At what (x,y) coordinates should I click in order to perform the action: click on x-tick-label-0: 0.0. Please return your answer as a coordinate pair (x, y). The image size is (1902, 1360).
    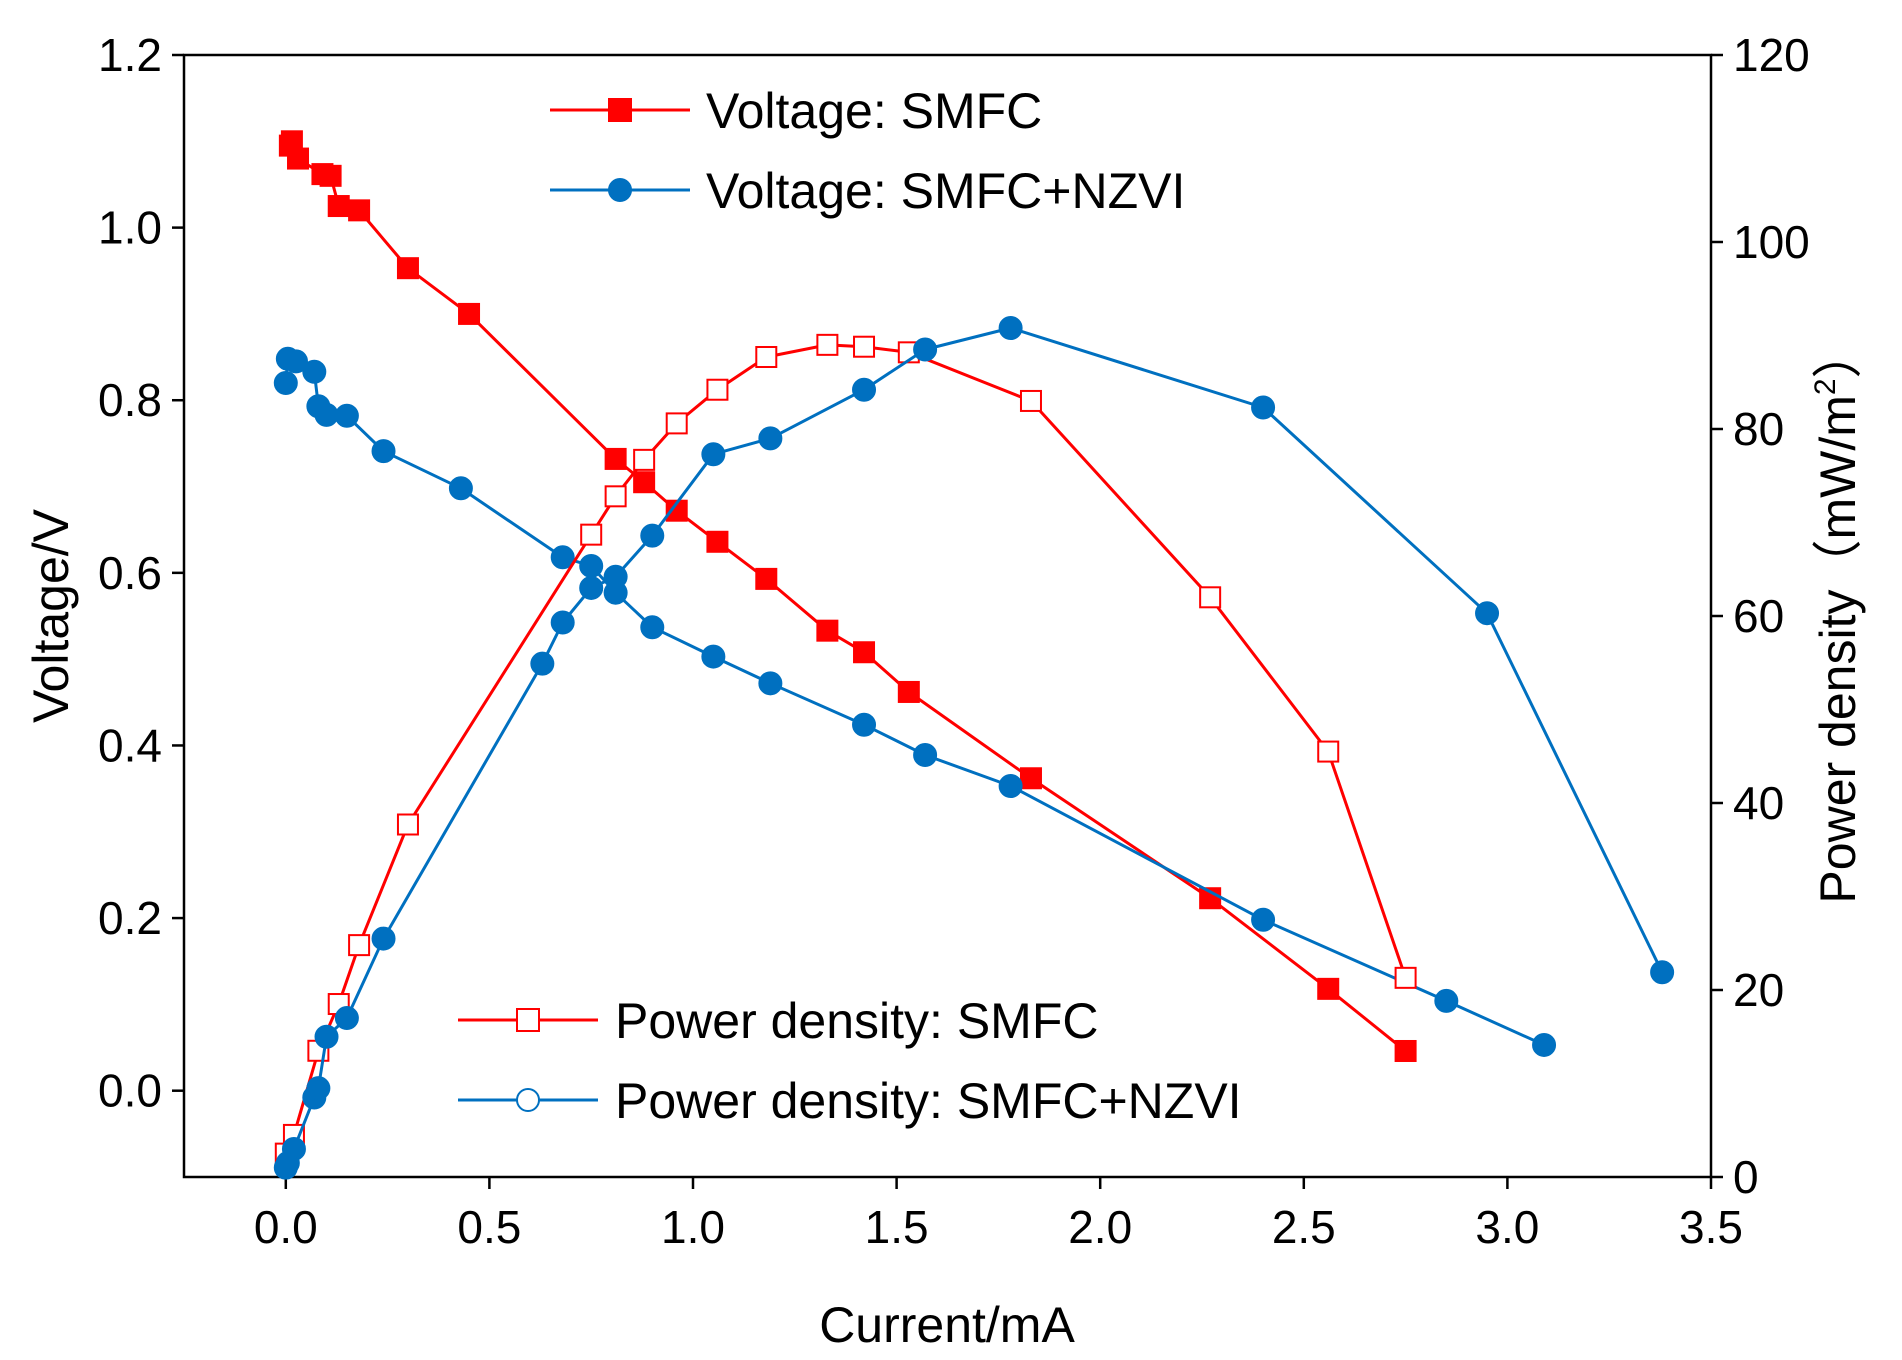
    Looking at the image, I should click on (286, 1227).